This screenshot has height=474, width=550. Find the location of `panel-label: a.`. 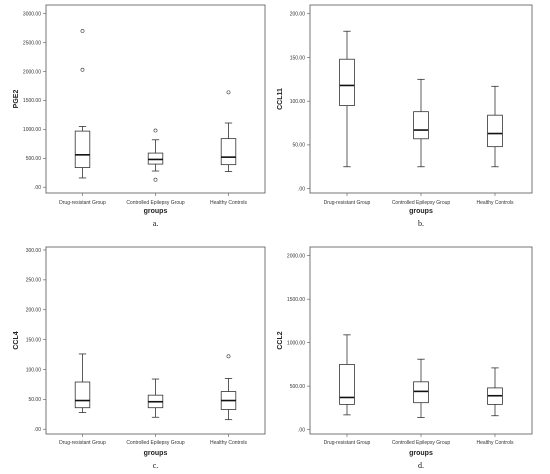

panel-label: a. is located at coordinates (156, 223).